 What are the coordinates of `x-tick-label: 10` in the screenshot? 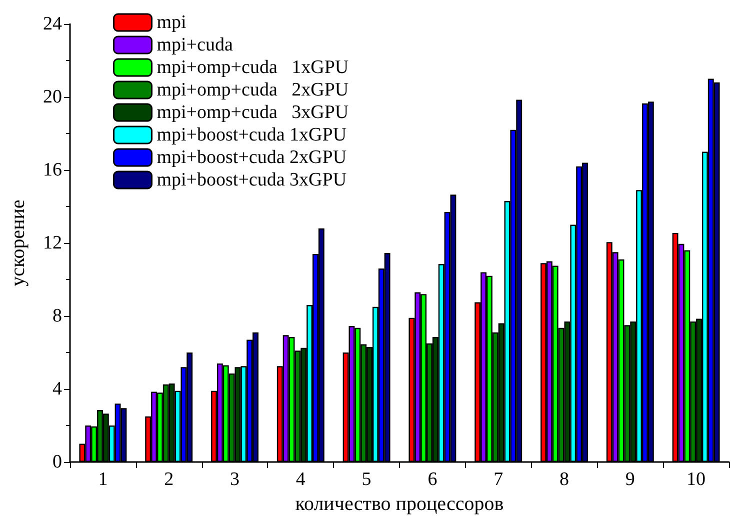 It's located at (696, 479).